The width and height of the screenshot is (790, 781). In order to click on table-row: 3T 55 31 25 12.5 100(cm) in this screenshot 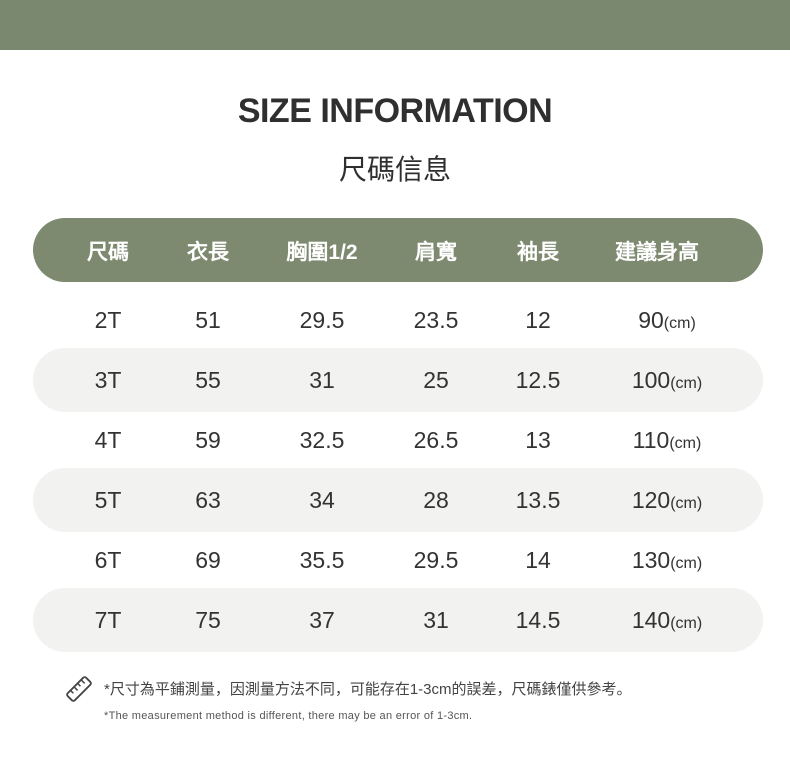, I will do `click(398, 380)`.